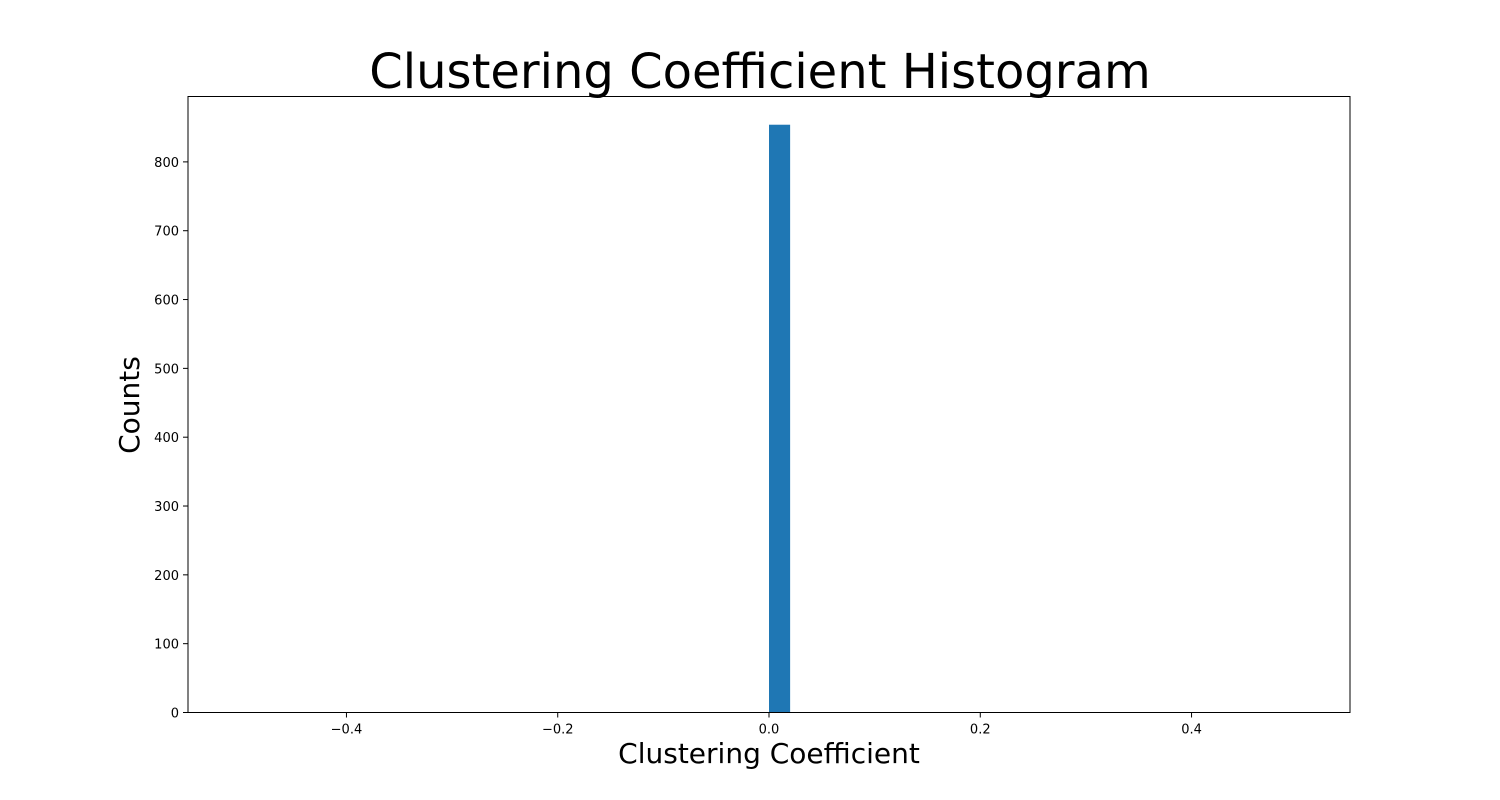  I want to click on x-tick-label: 0.2, so click(980, 730).